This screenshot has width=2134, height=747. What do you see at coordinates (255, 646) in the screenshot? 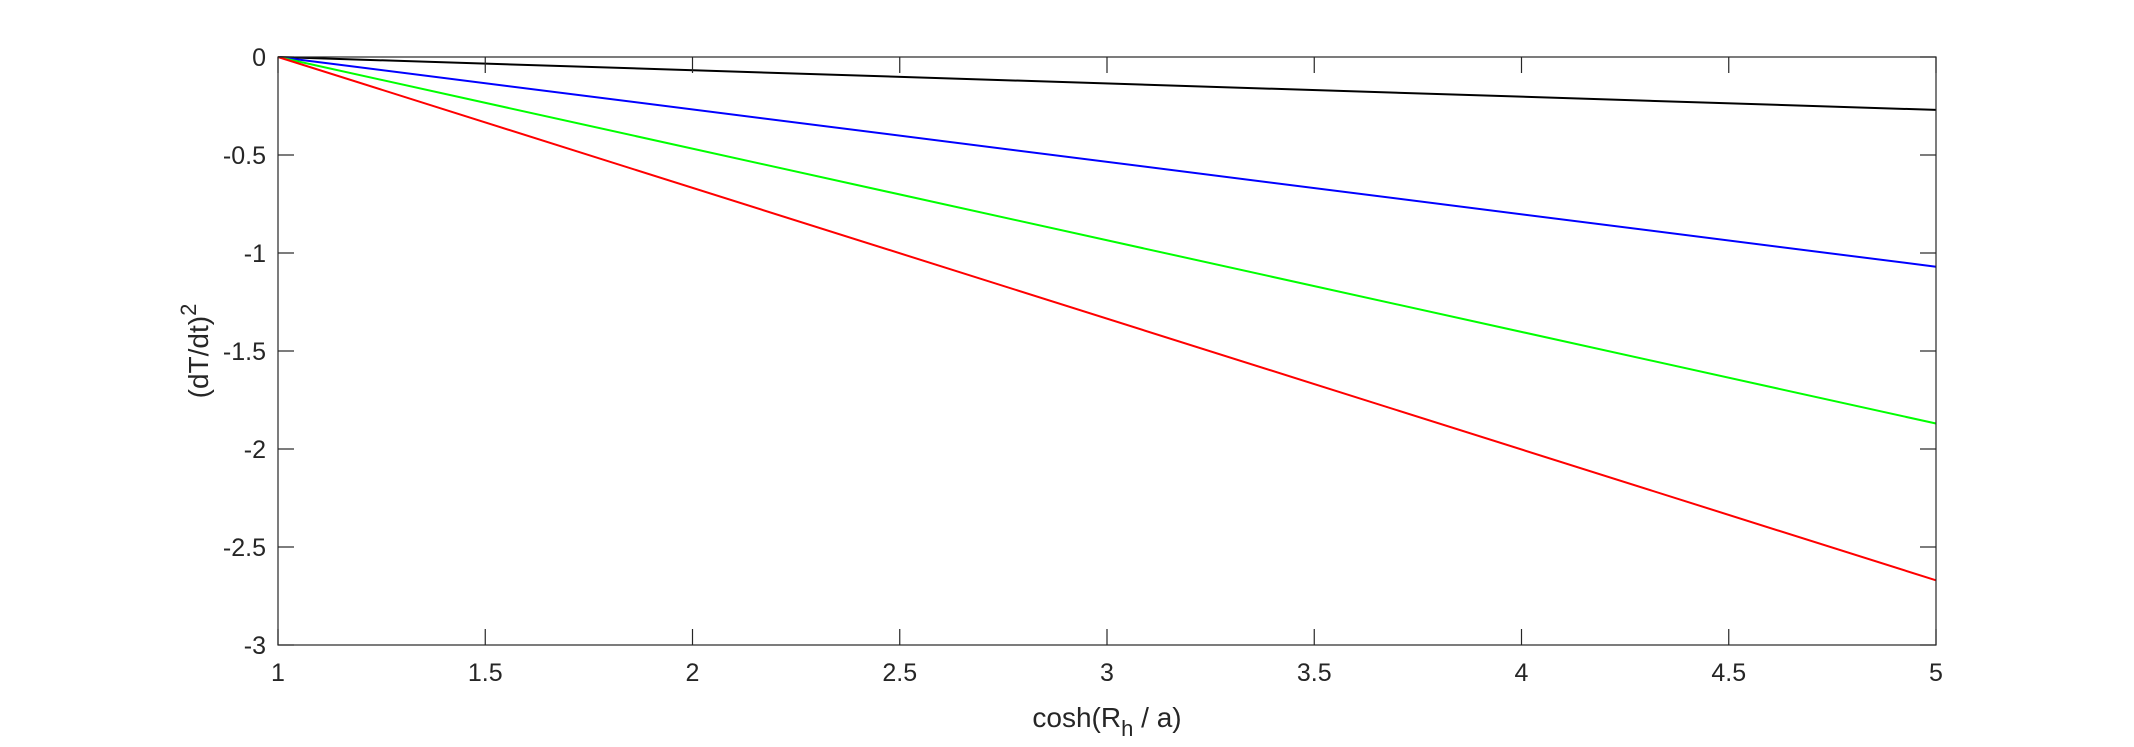
I see `y-tick-label: -3` at bounding box center [255, 646].